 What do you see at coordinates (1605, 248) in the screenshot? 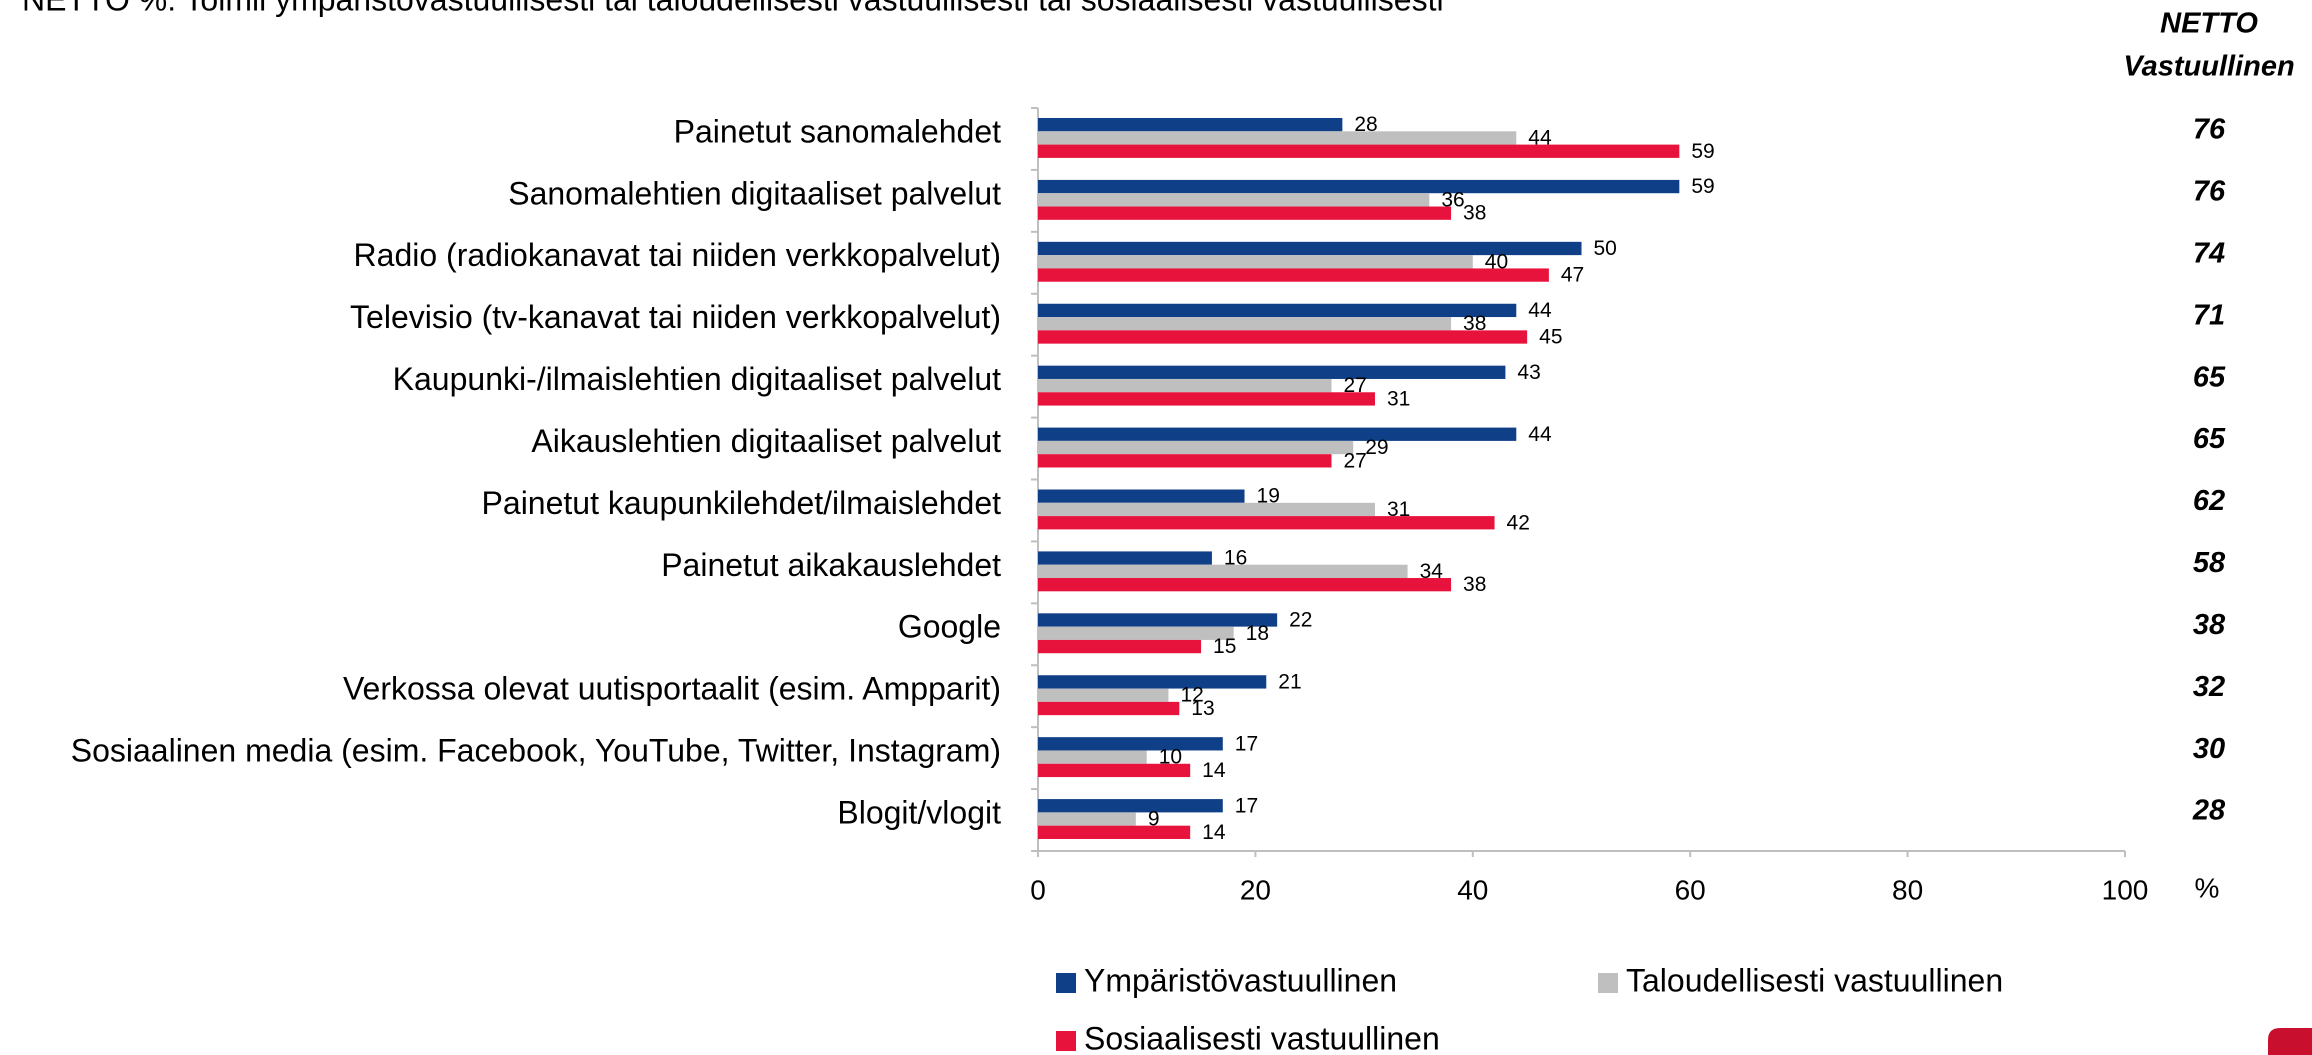
I see `value-label: 50` at bounding box center [1605, 248].